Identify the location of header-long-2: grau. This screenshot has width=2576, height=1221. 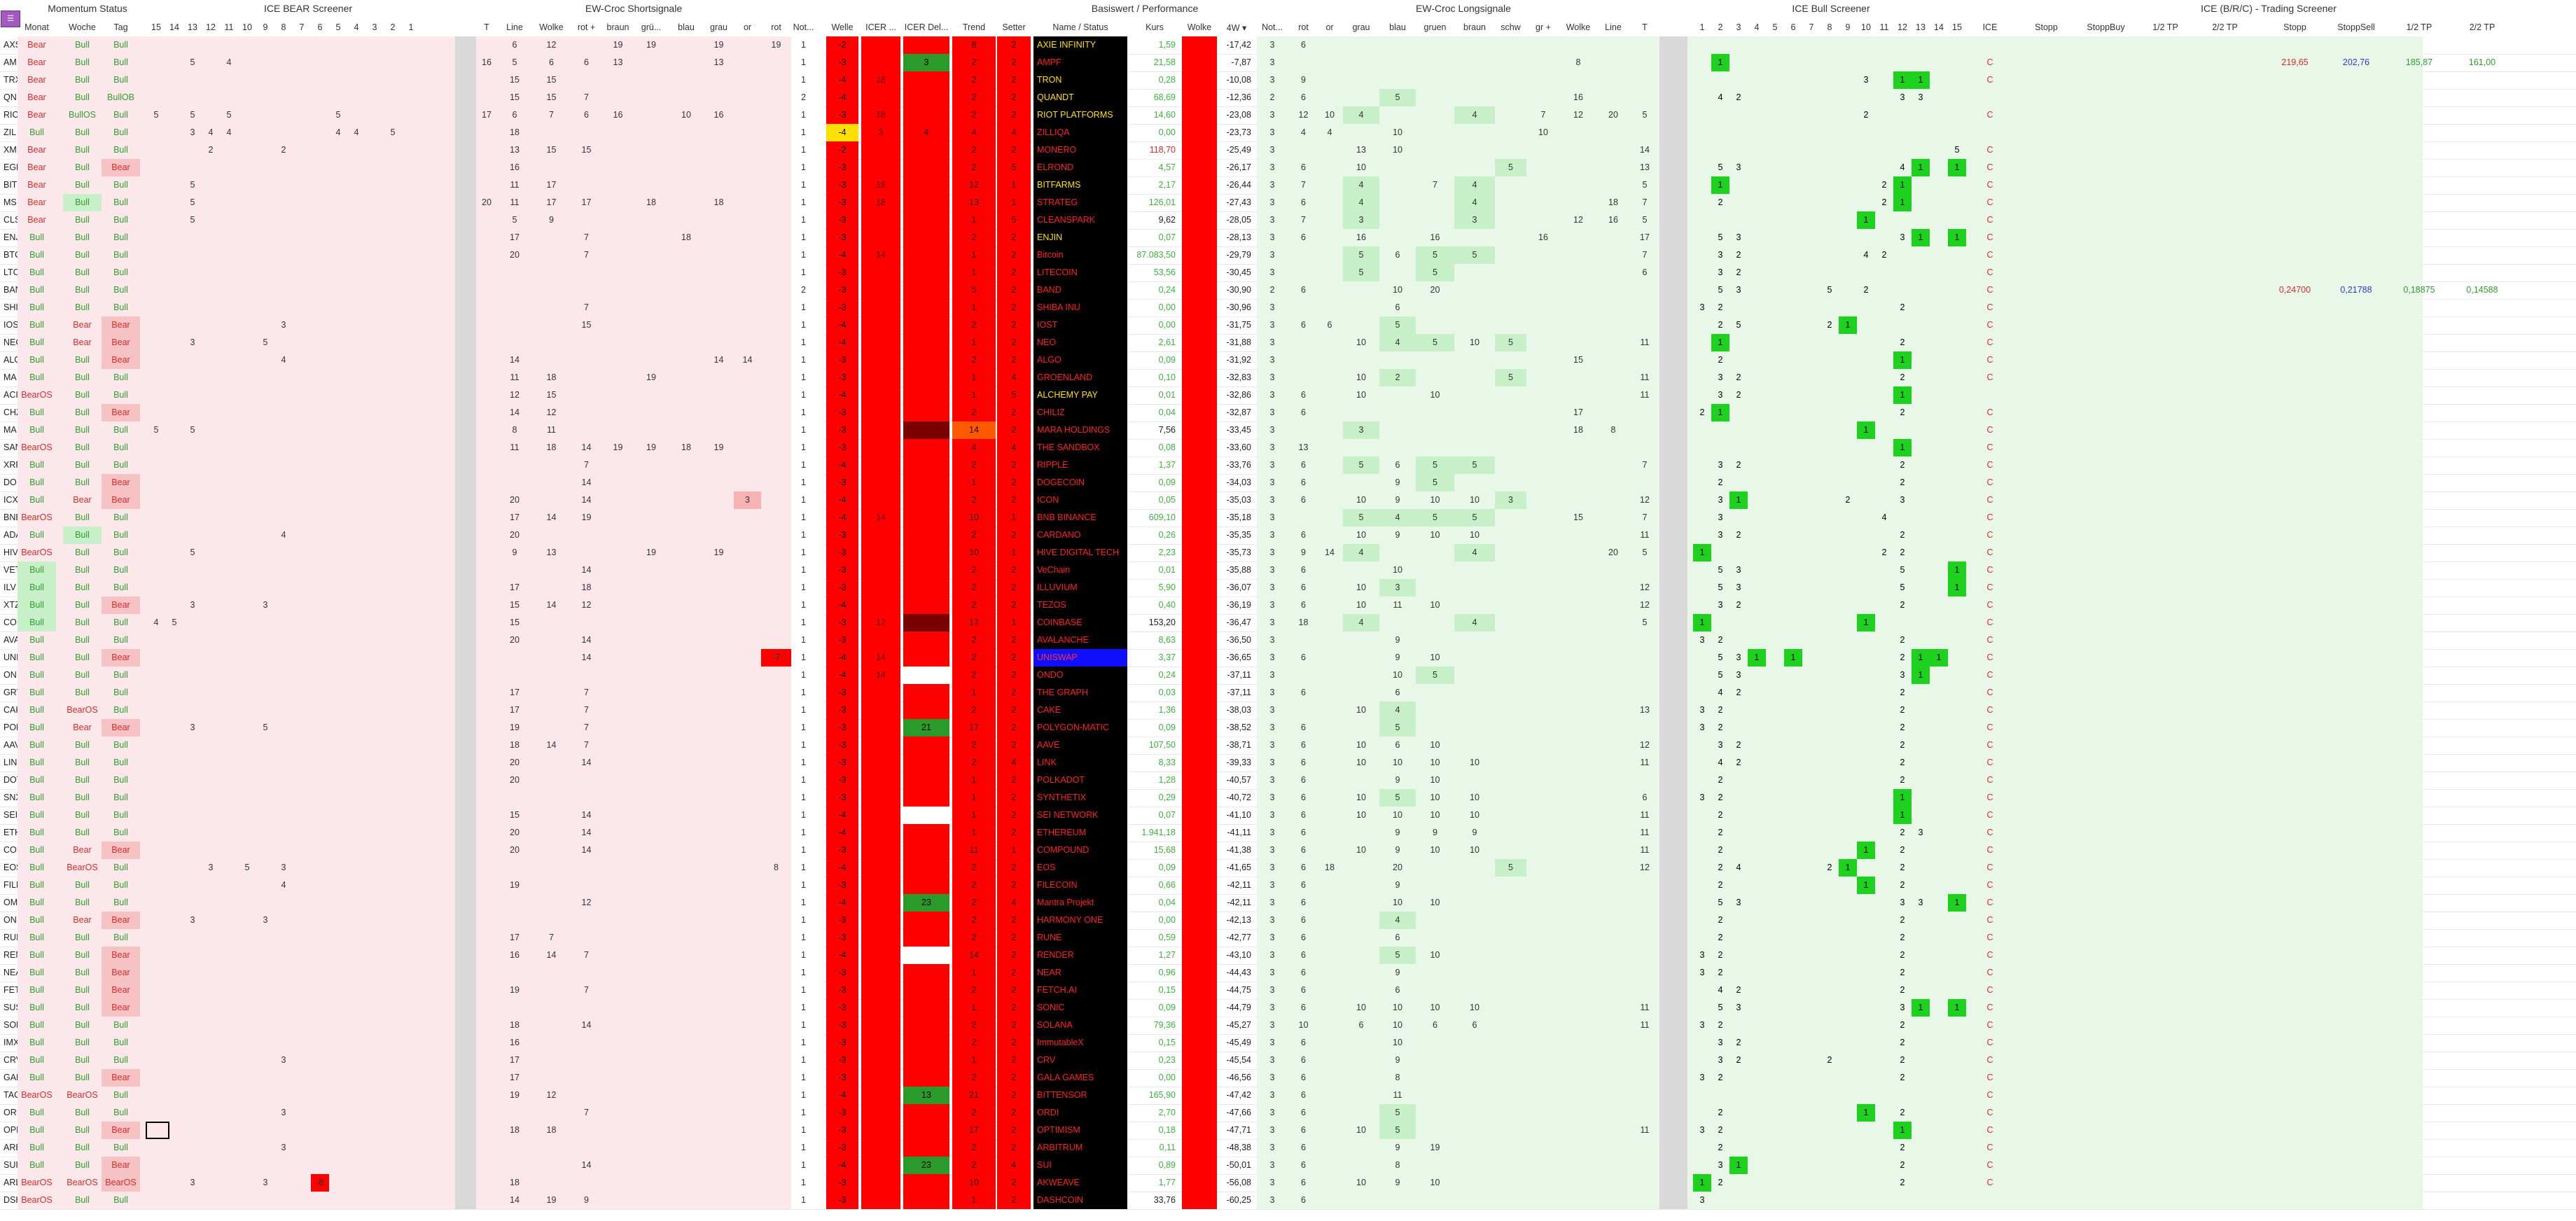
(1361, 27).